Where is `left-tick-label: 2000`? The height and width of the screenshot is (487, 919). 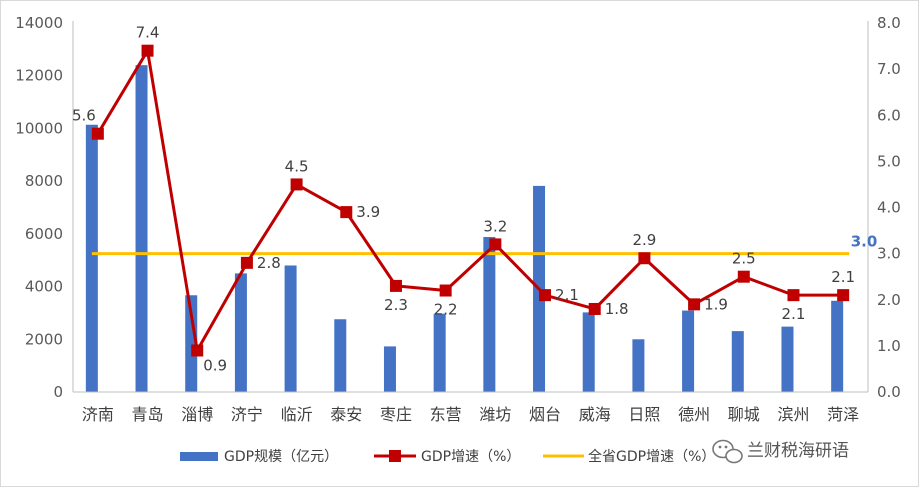 left-tick-label: 2000 is located at coordinates (44, 339).